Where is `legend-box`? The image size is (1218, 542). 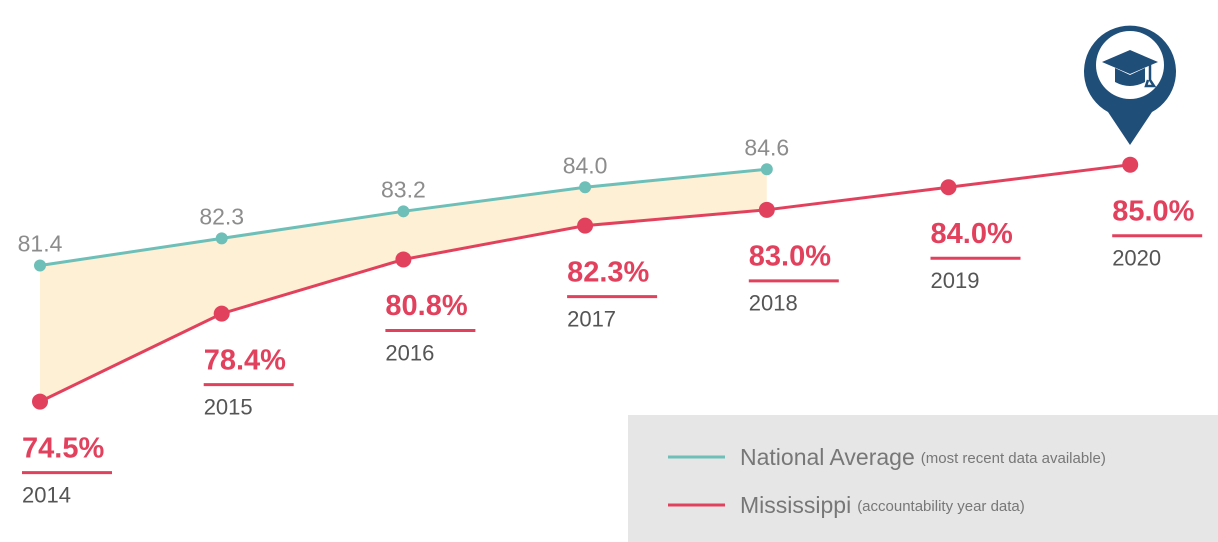 legend-box is located at coordinates (923, 478).